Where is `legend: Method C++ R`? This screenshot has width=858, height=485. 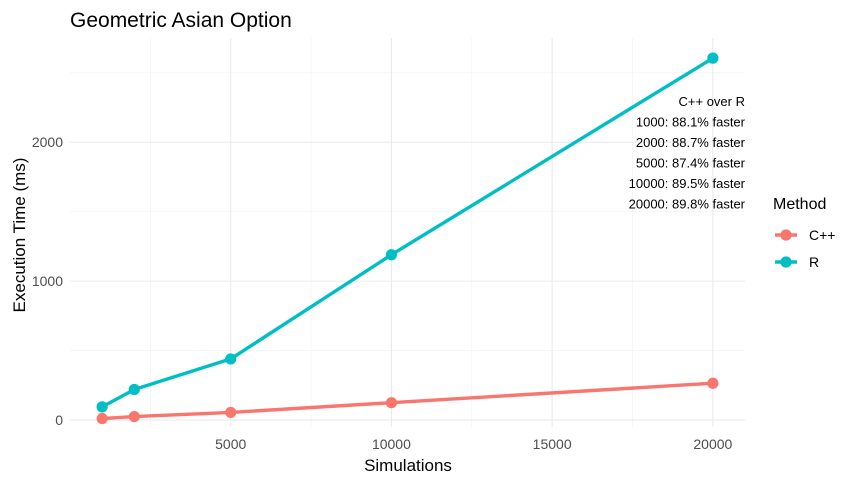 legend: Method C++ R is located at coordinates (804, 233).